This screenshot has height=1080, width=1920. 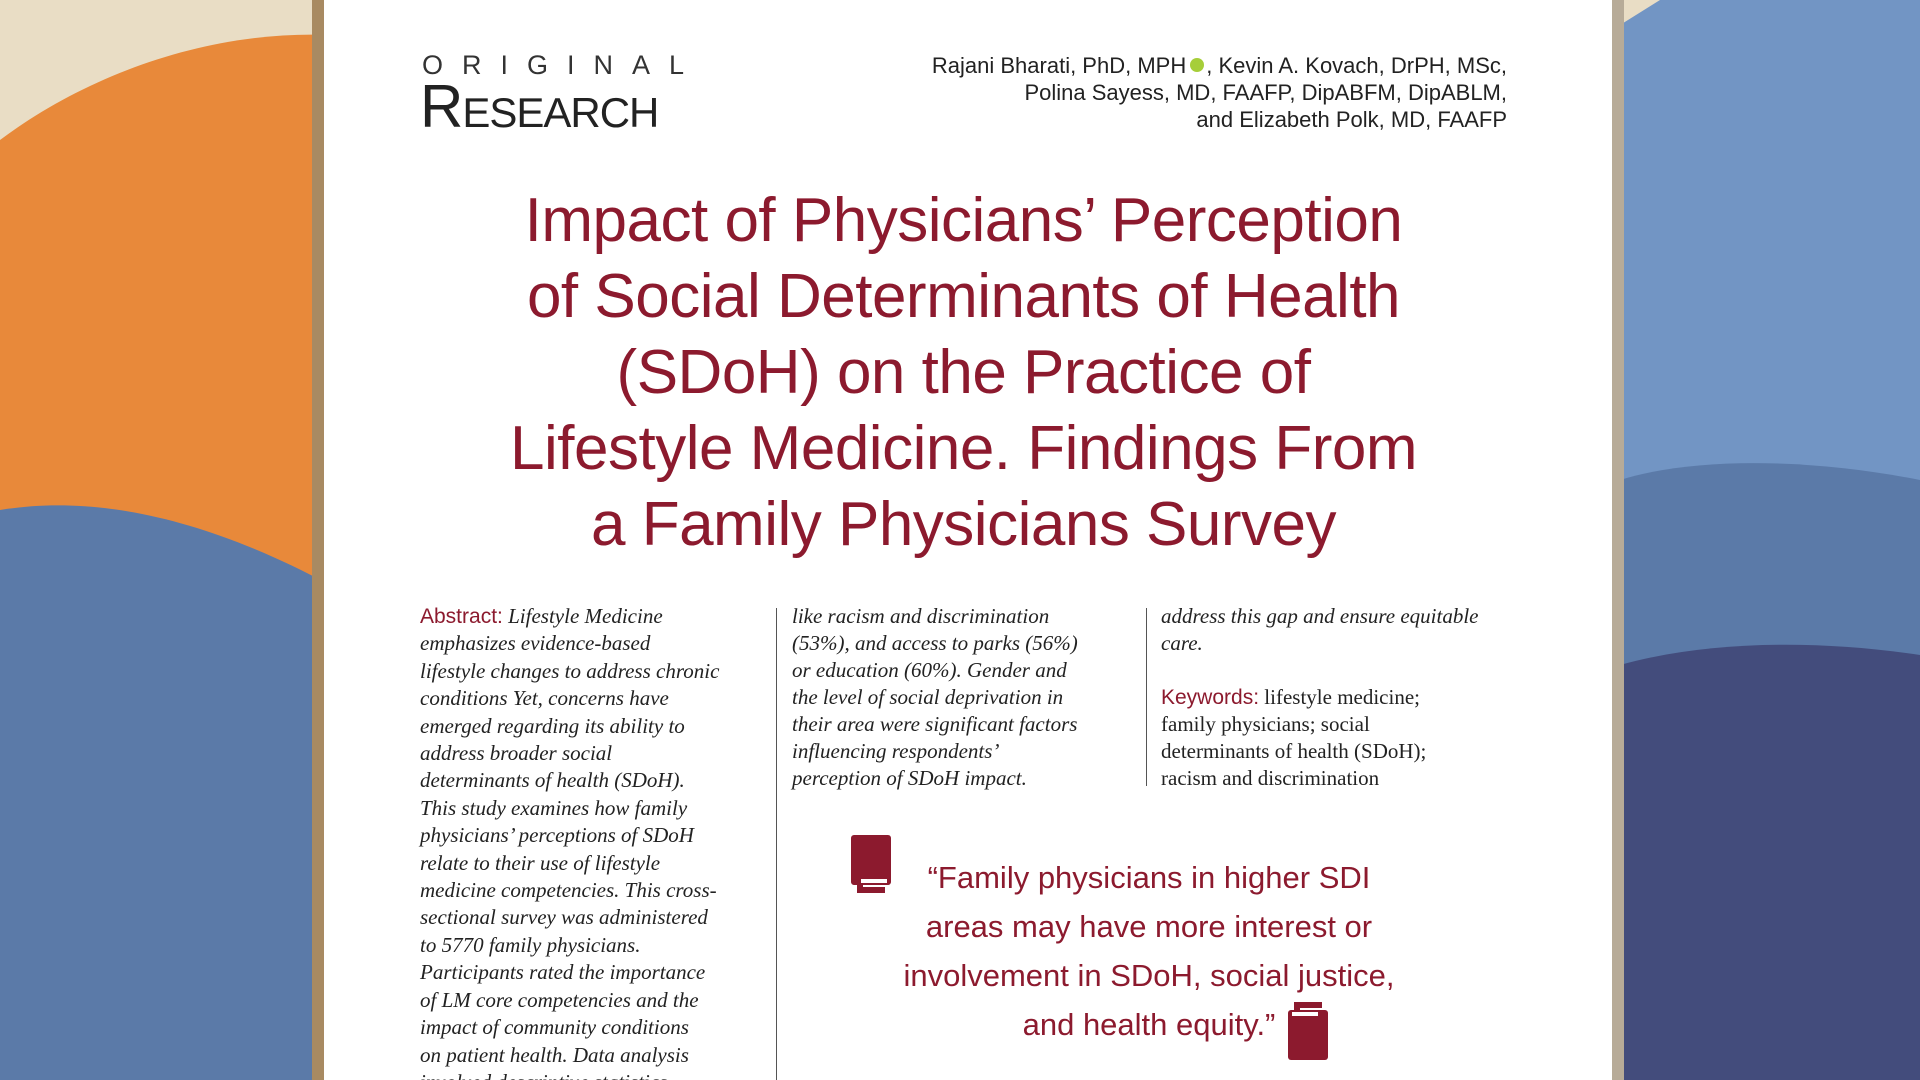 What do you see at coordinates (544, 698) in the screenshot?
I see `abstract-line: conditions Yet, concerns have` at bounding box center [544, 698].